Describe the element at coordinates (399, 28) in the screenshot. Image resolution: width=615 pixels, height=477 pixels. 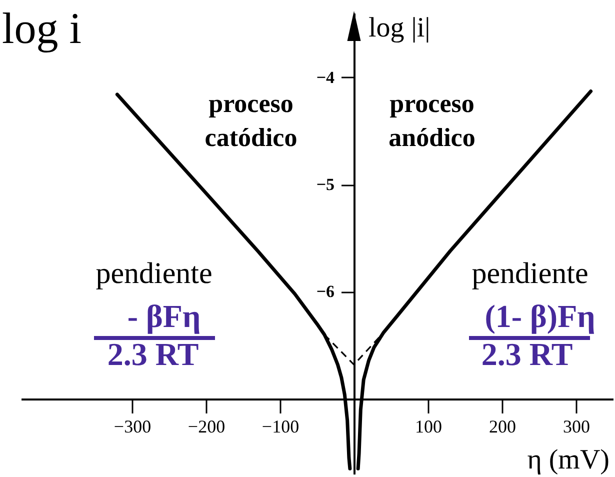
I see `y-axis-title: log |i|` at that location.